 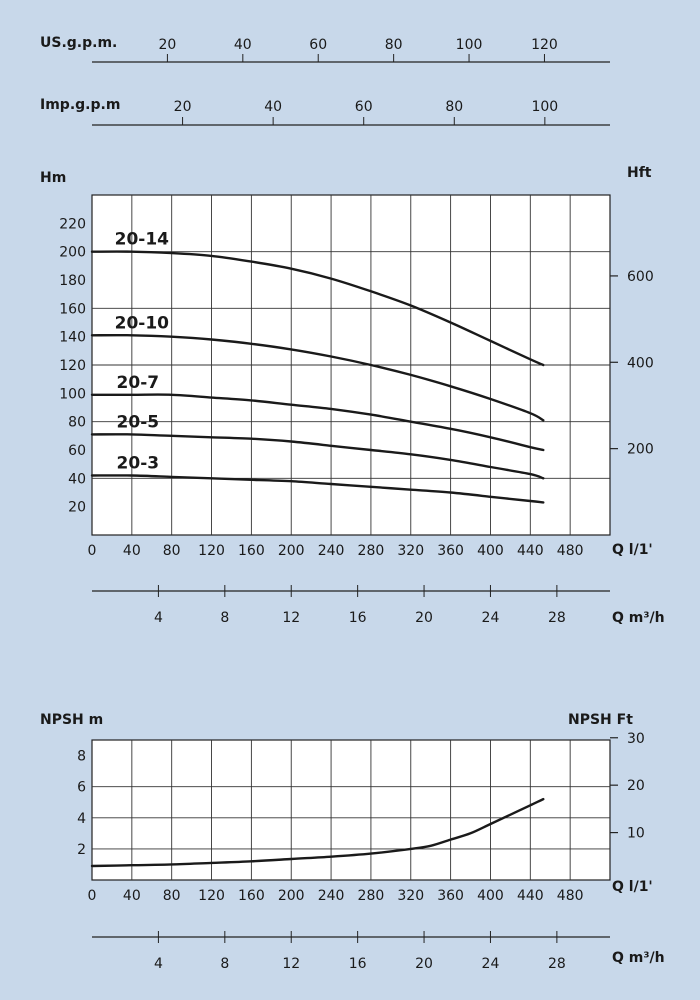 I want to click on head-y-tick-label: 160, so click(x=72, y=309).